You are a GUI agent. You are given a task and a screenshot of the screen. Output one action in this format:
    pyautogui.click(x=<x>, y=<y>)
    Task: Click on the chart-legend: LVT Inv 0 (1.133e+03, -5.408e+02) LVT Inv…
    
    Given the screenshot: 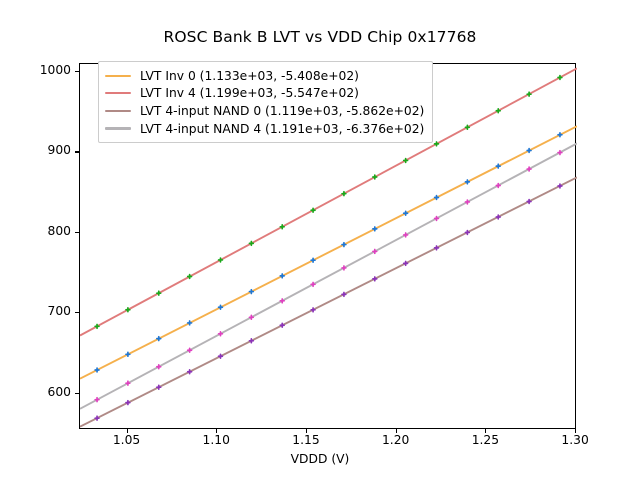 What is the action you would take?
    pyautogui.click(x=266, y=102)
    